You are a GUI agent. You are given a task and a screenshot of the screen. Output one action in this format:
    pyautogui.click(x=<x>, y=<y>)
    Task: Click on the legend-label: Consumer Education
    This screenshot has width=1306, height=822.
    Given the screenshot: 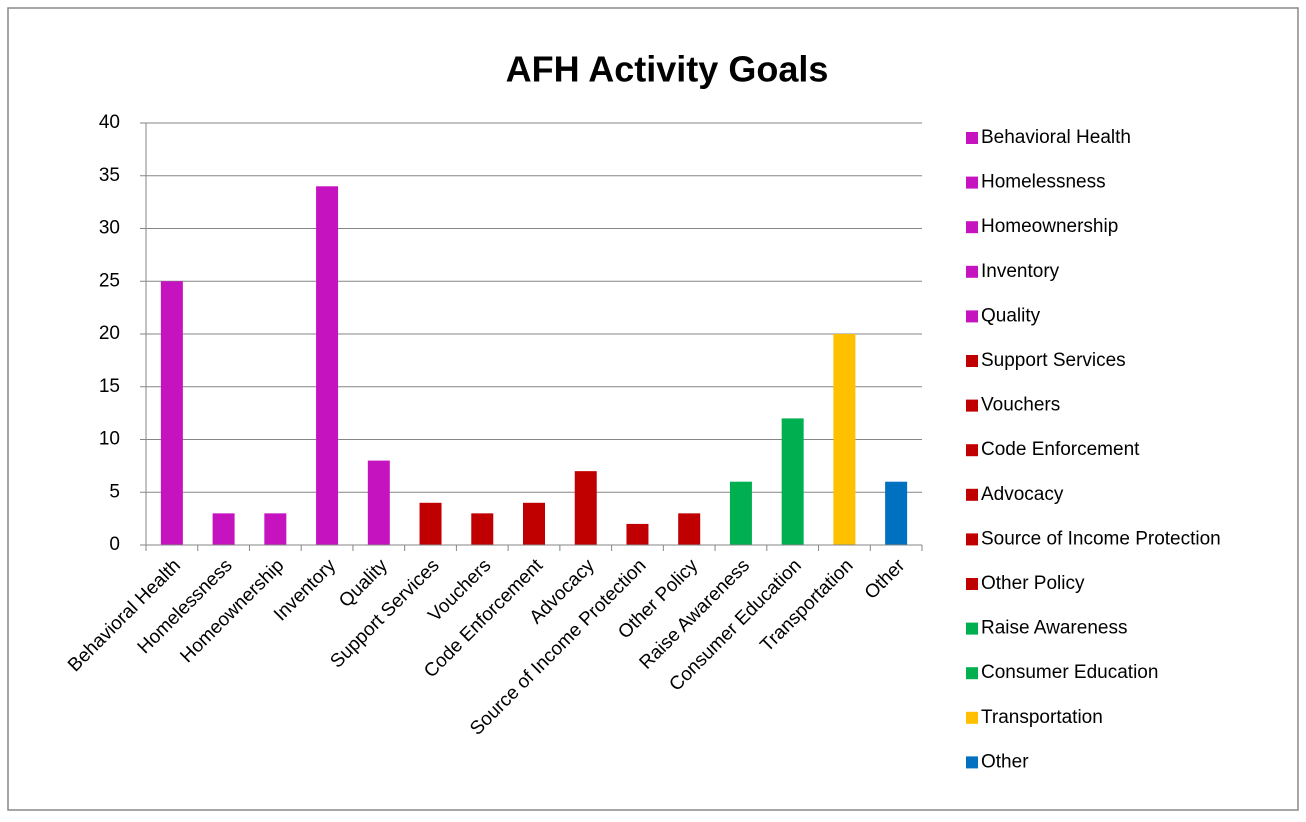 What is the action you would take?
    pyautogui.click(x=1069, y=672)
    